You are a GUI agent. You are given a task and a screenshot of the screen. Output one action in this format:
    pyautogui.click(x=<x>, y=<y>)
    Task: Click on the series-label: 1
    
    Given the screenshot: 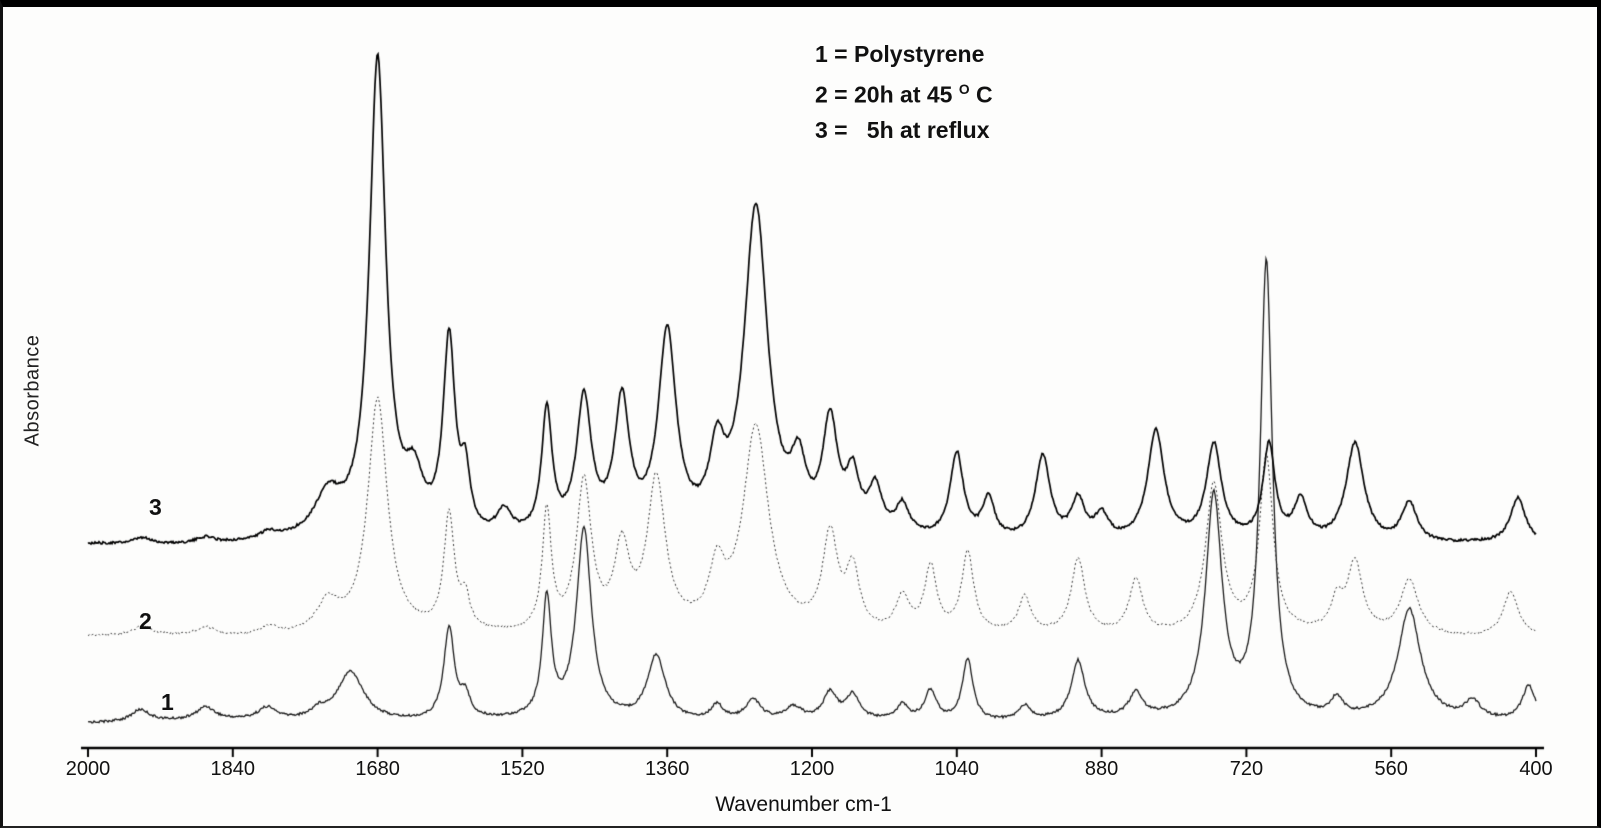 What is the action you would take?
    pyautogui.click(x=167, y=702)
    